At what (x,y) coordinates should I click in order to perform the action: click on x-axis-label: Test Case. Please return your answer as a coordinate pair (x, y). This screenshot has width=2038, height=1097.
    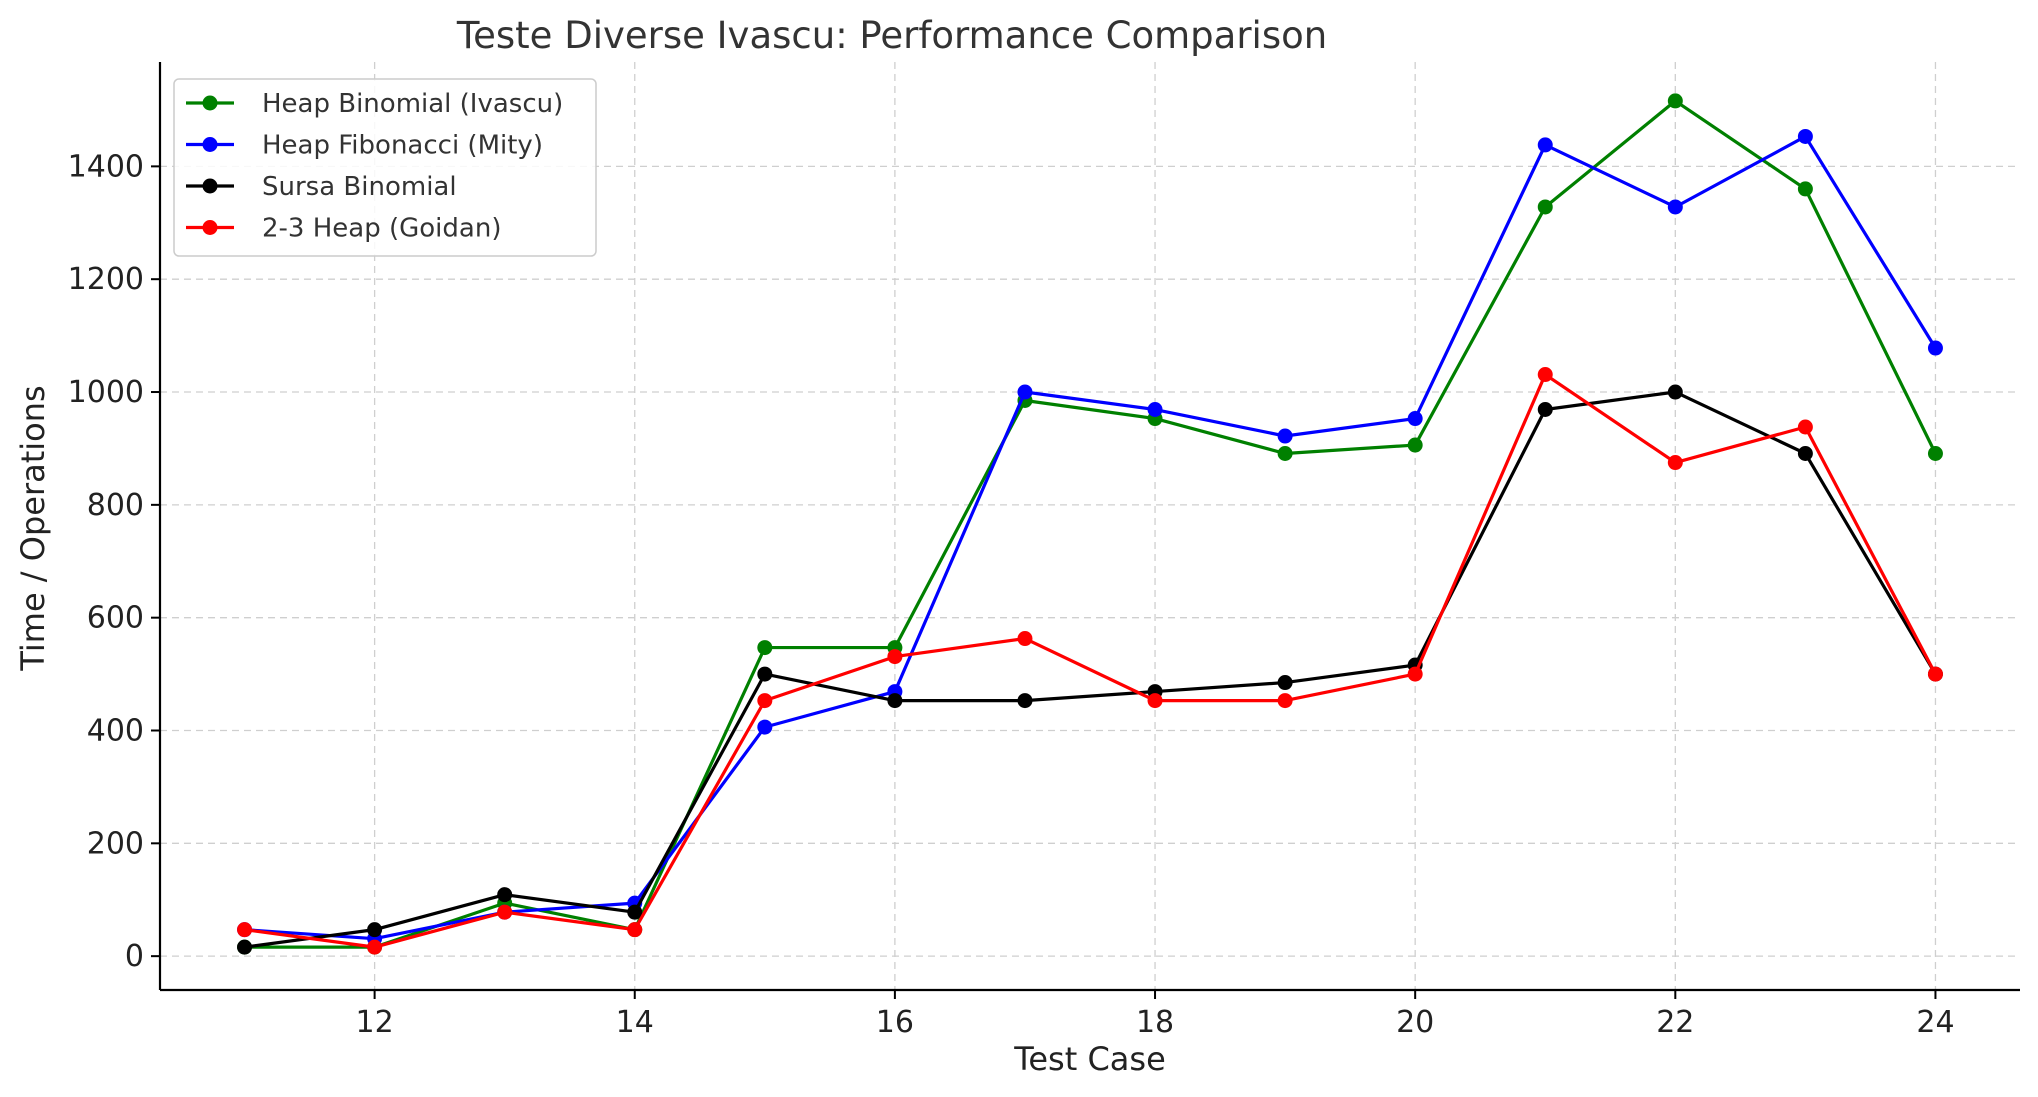
    Looking at the image, I should click on (1089, 1059).